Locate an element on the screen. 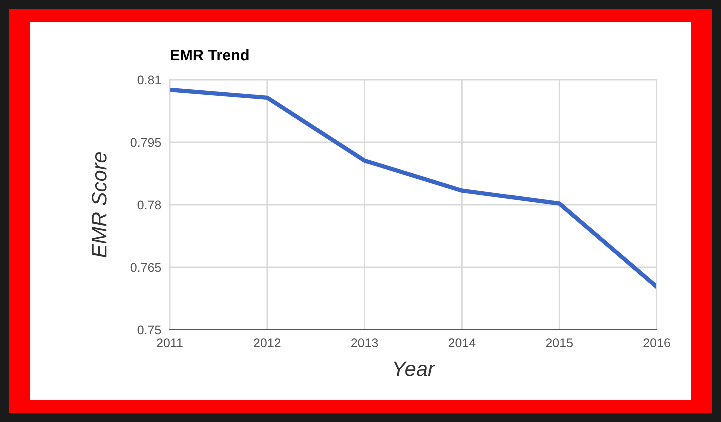 The height and width of the screenshot is (422, 721). x-tick-label: 2014 is located at coordinates (462, 343).